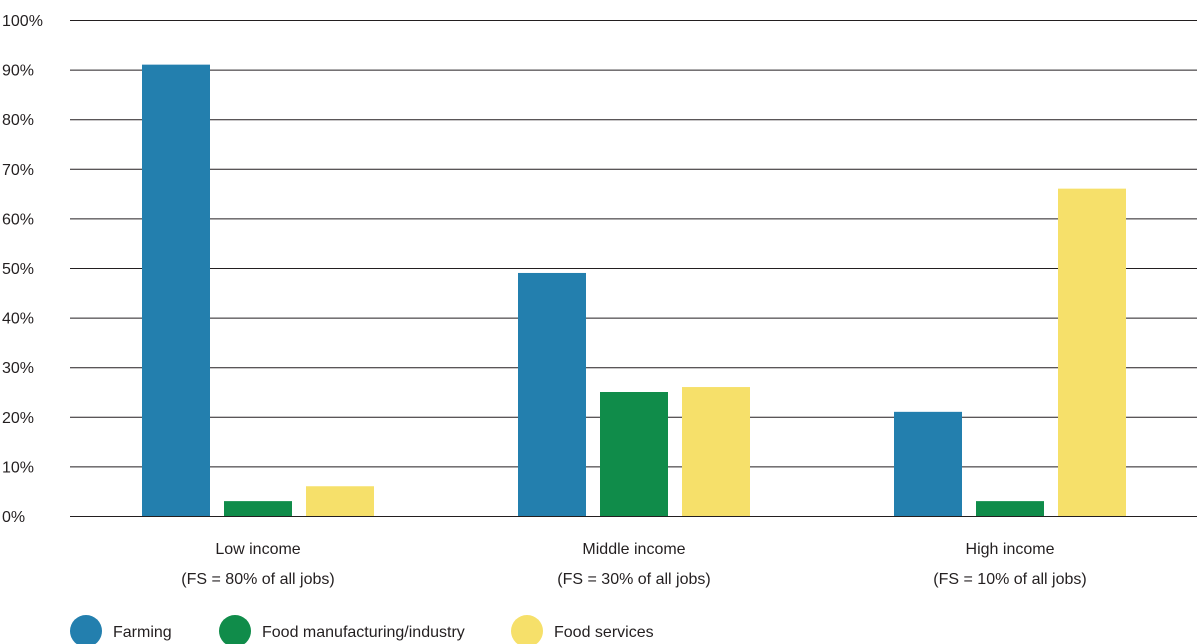  What do you see at coordinates (604, 632) in the screenshot?
I see `legend-label: Food services` at bounding box center [604, 632].